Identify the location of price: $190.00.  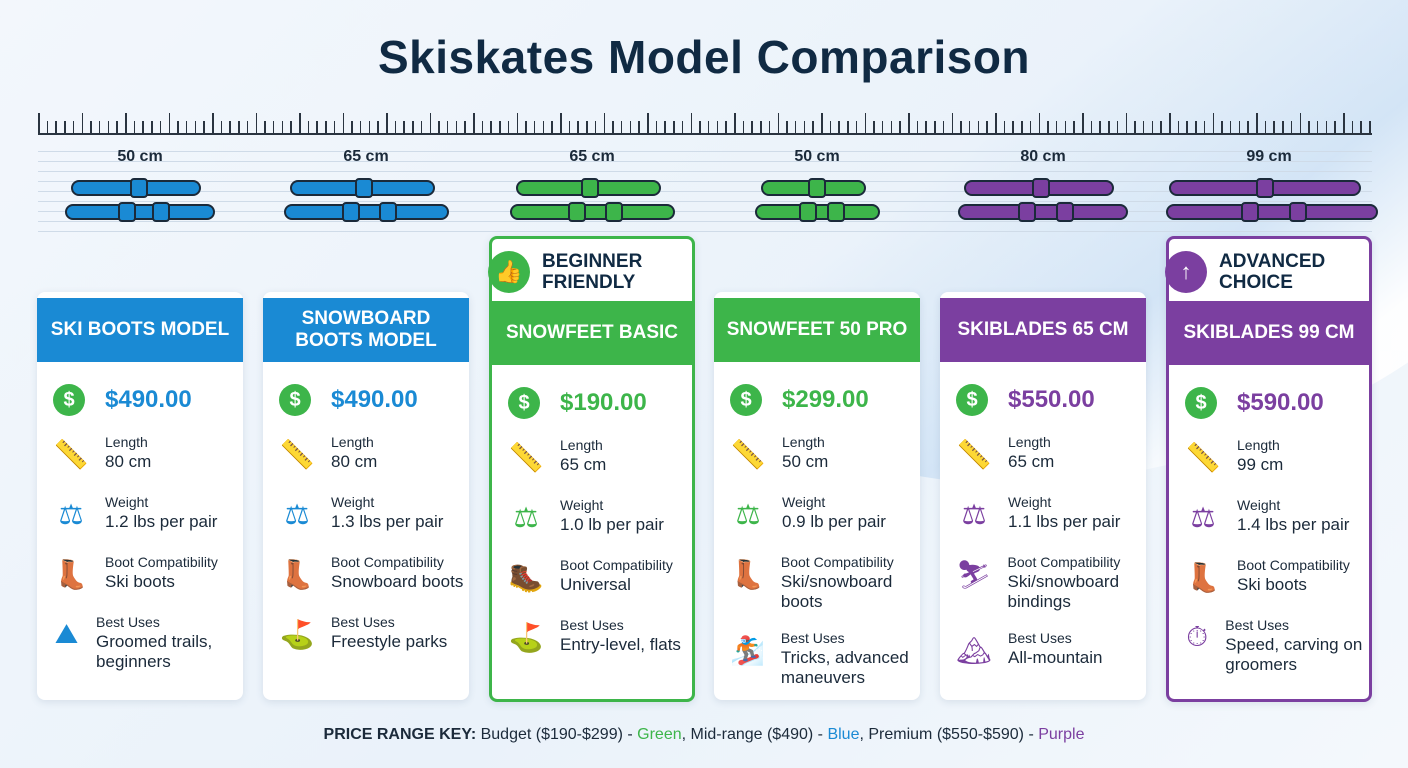
(603, 402).